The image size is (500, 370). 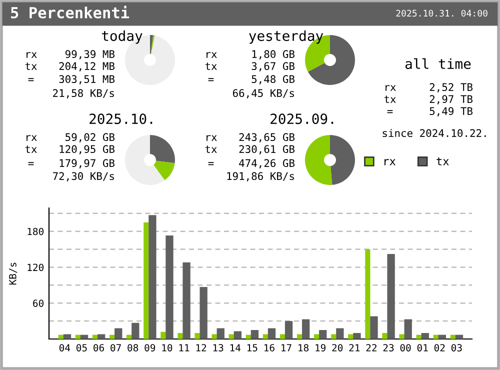 I want to click on text: 21,58 KB/s, so click(x=83, y=93).